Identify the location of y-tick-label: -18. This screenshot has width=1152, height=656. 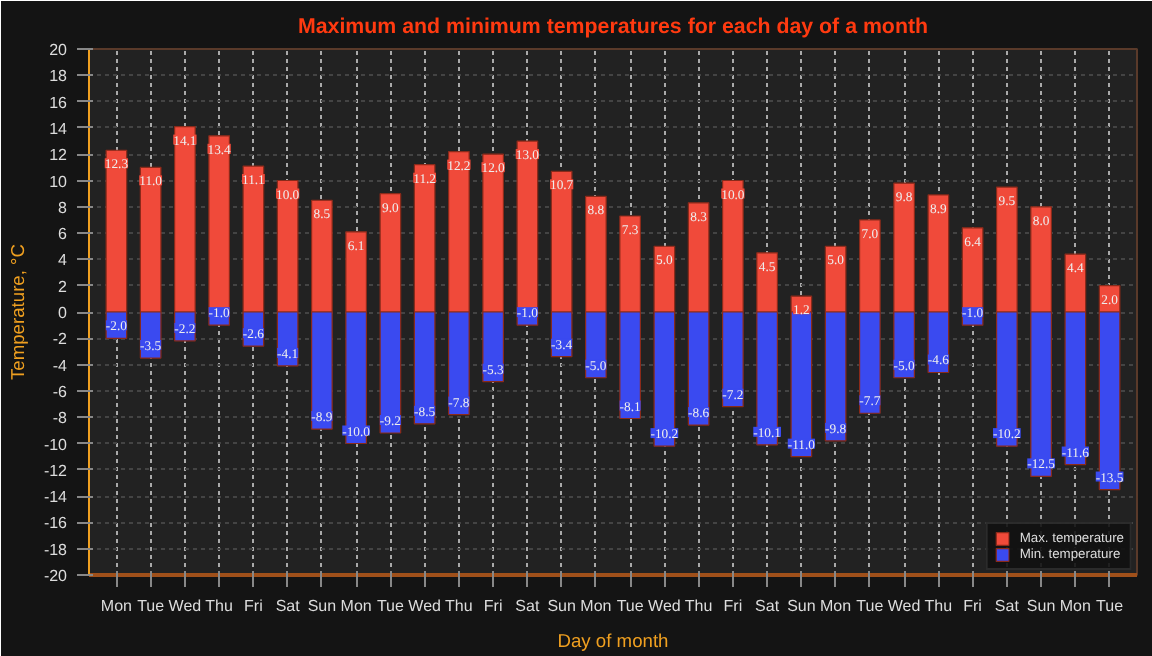
(56, 549).